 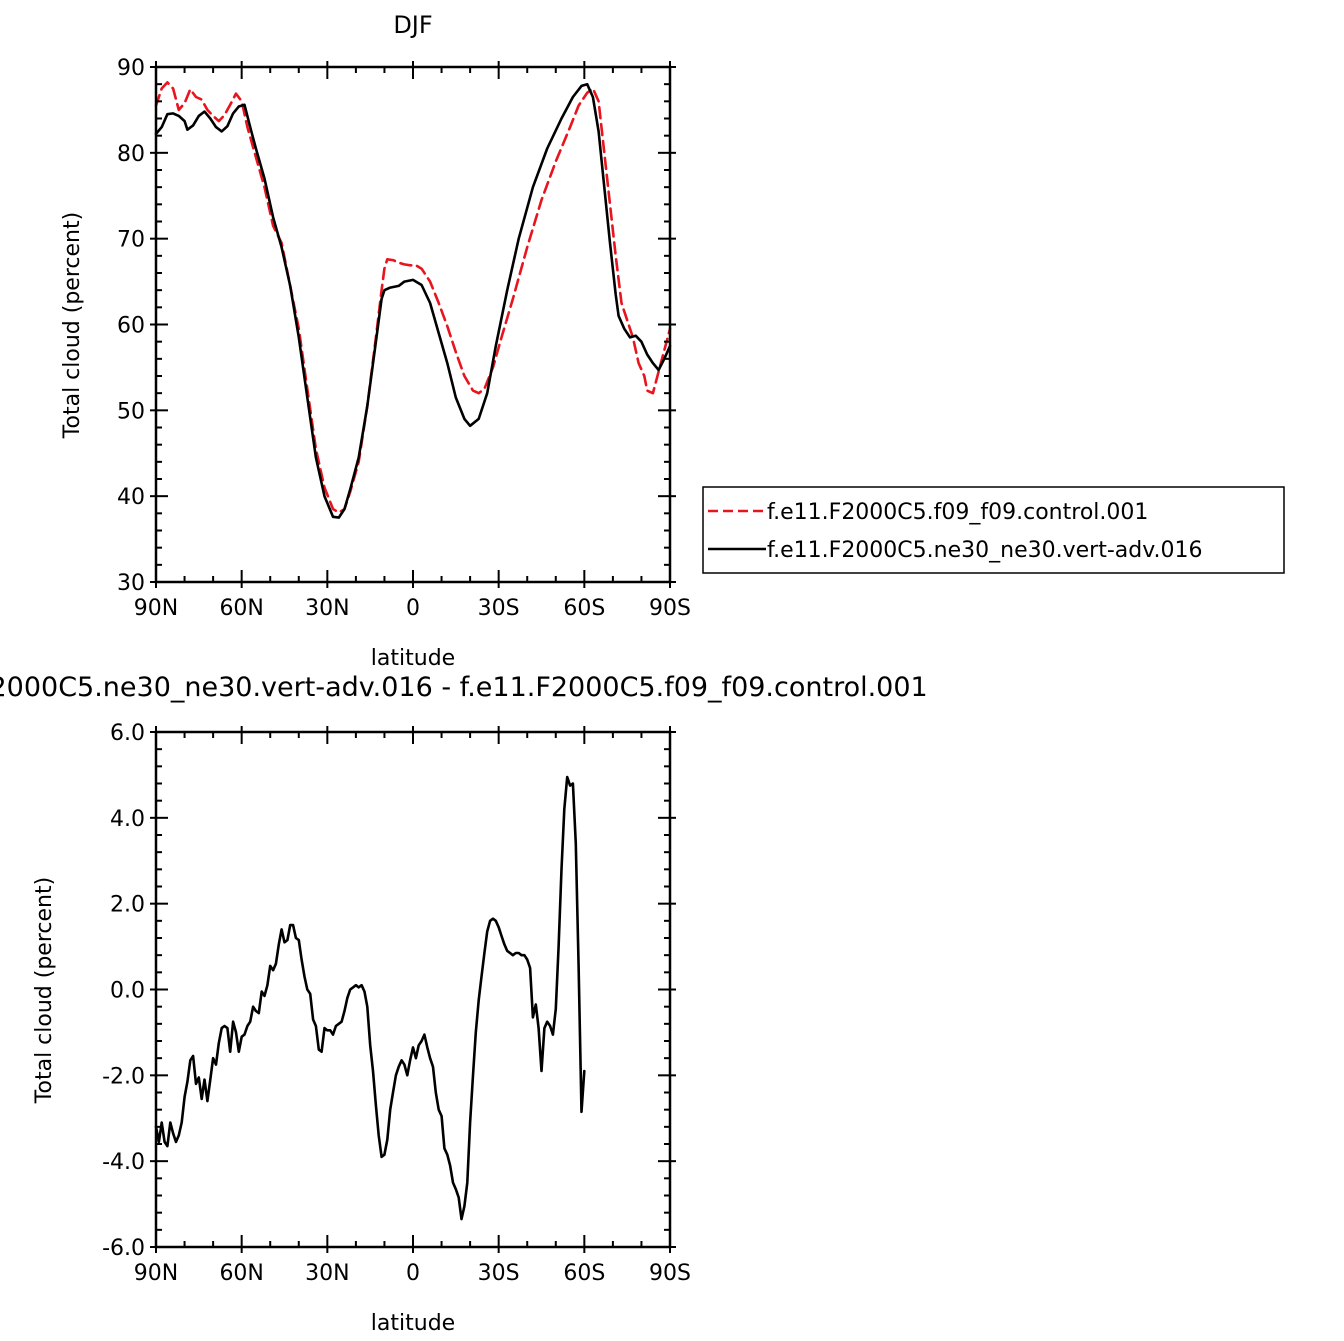 I want to click on y-tick-labels: -6.0 -4.0 -2.0 0.0 2.0 4.0 6.0, so click(x=123, y=991).